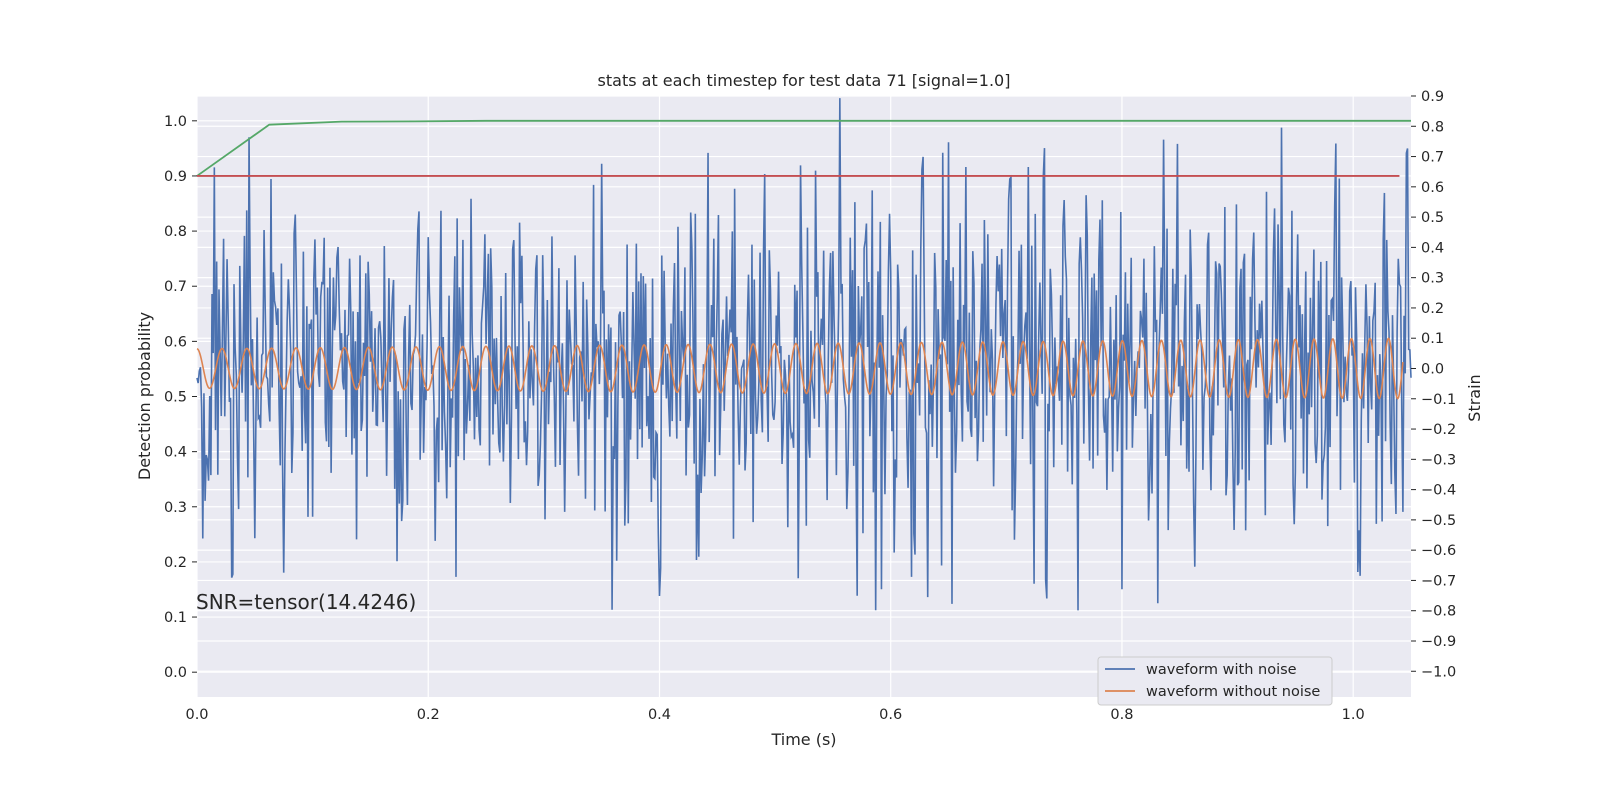  What do you see at coordinates (175, 232) in the screenshot?
I see `y-left-tick-label: 0.8` at bounding box center [175, 232].